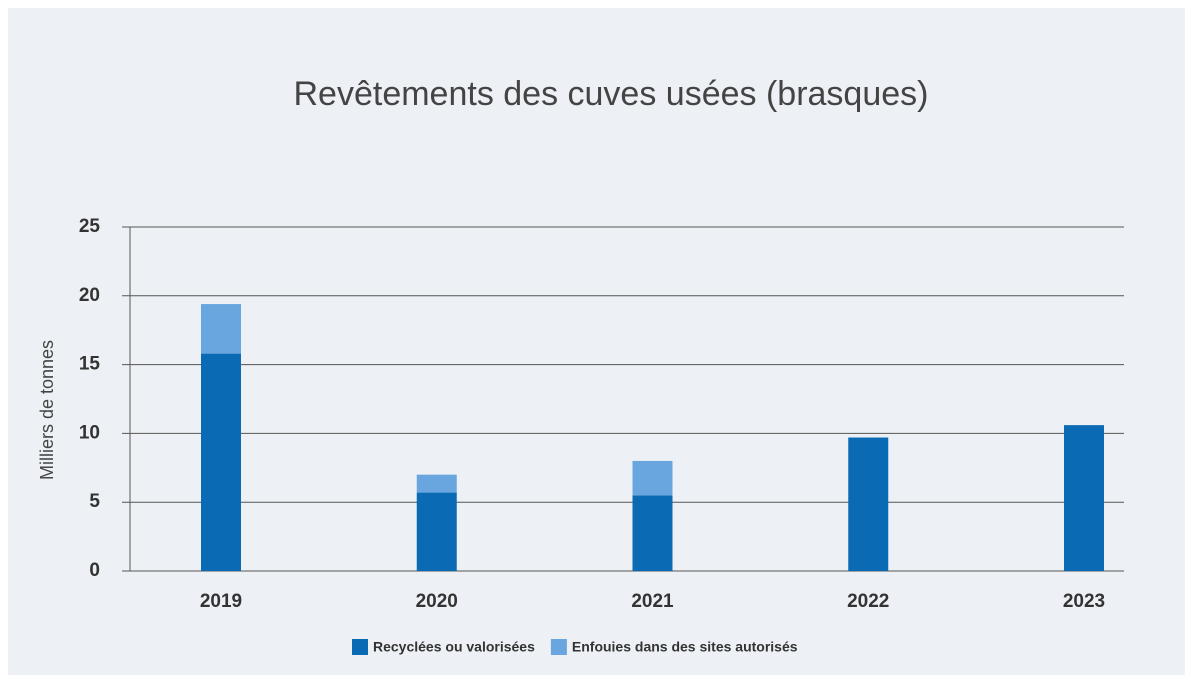  I want to click on x-tick-label: 2021, so click(652, 601).